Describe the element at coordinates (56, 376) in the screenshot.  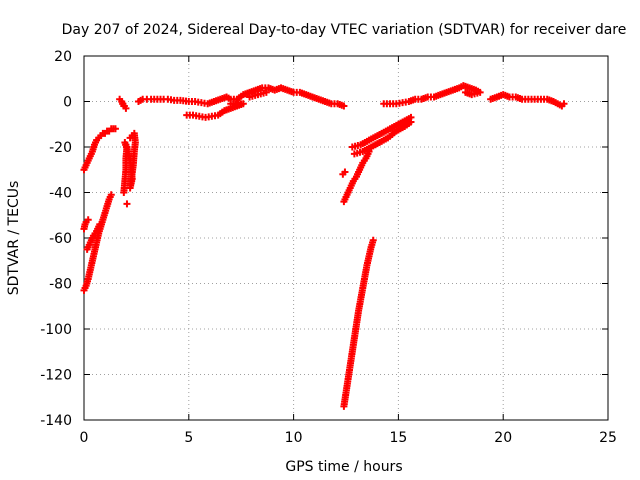
I see `y-tick-label: -120` at that location.